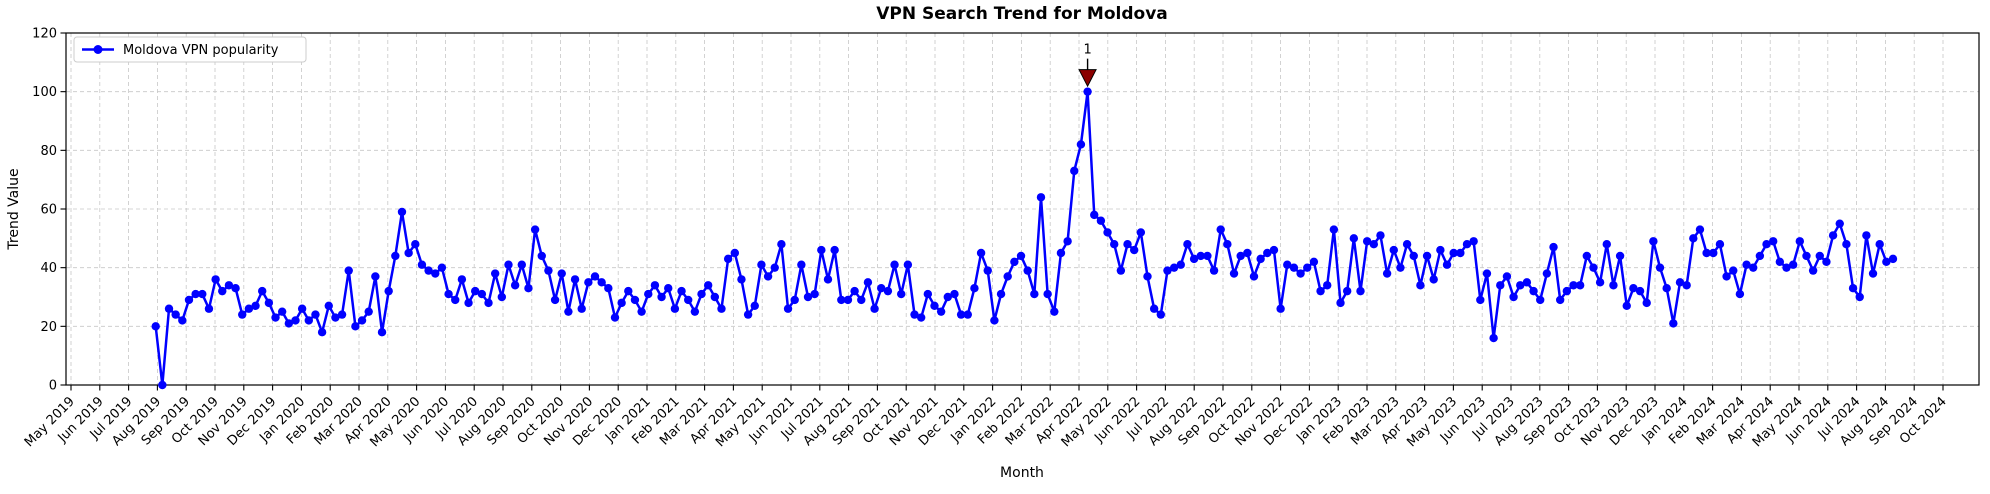  Describe the element at coordinates (1087, 65) in the screenshot. I see `peak-annotation: 1` at that location.